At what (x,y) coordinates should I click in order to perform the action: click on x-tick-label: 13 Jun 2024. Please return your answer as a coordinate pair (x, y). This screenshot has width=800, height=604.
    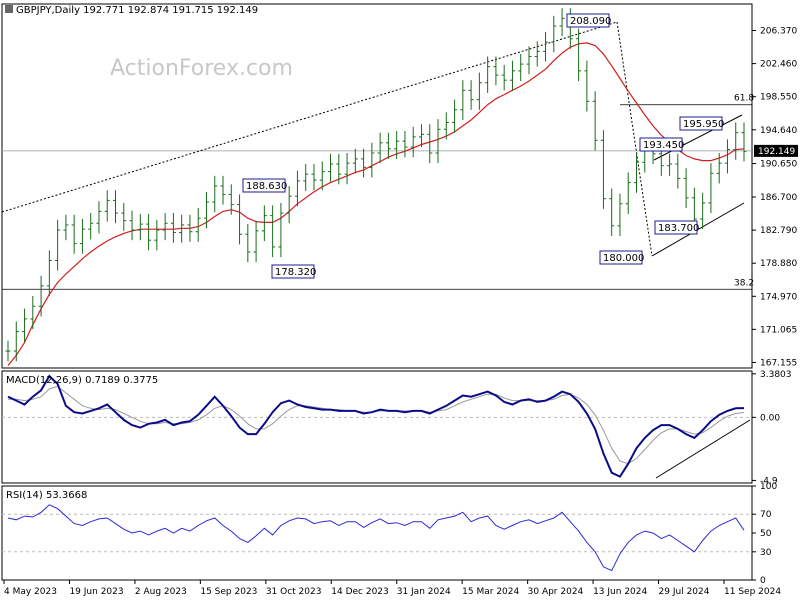
    Looking at the image, I should click on (620, 592).